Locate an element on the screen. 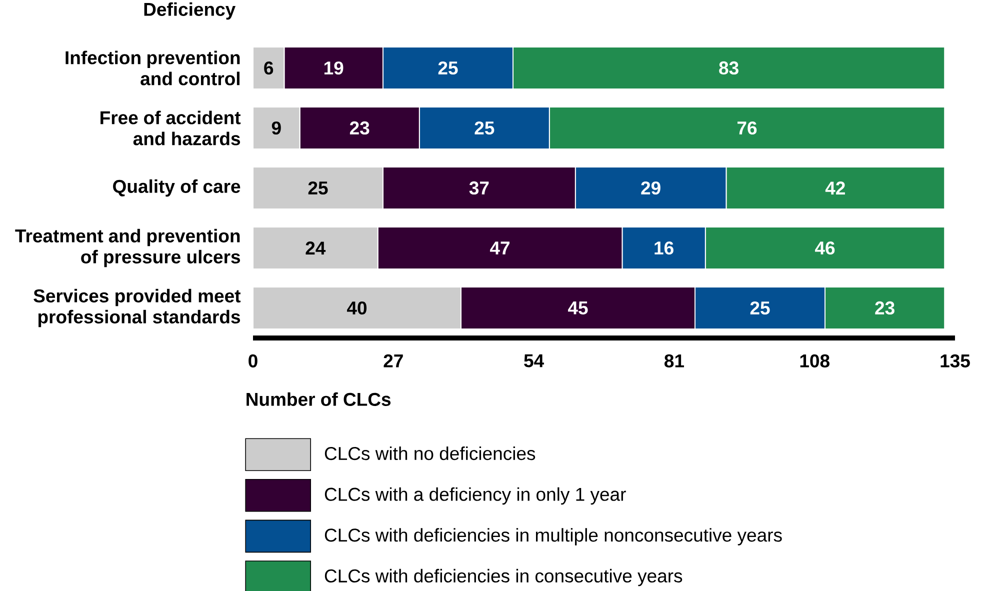 This screenshot has height=591, width=984. data-label: 16 is located at coordinates (664, 248).